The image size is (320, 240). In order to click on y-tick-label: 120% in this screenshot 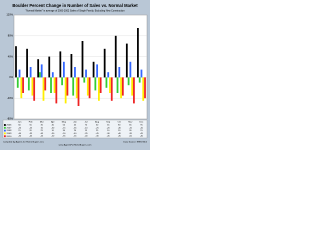, I will do `click(9, 15)`.